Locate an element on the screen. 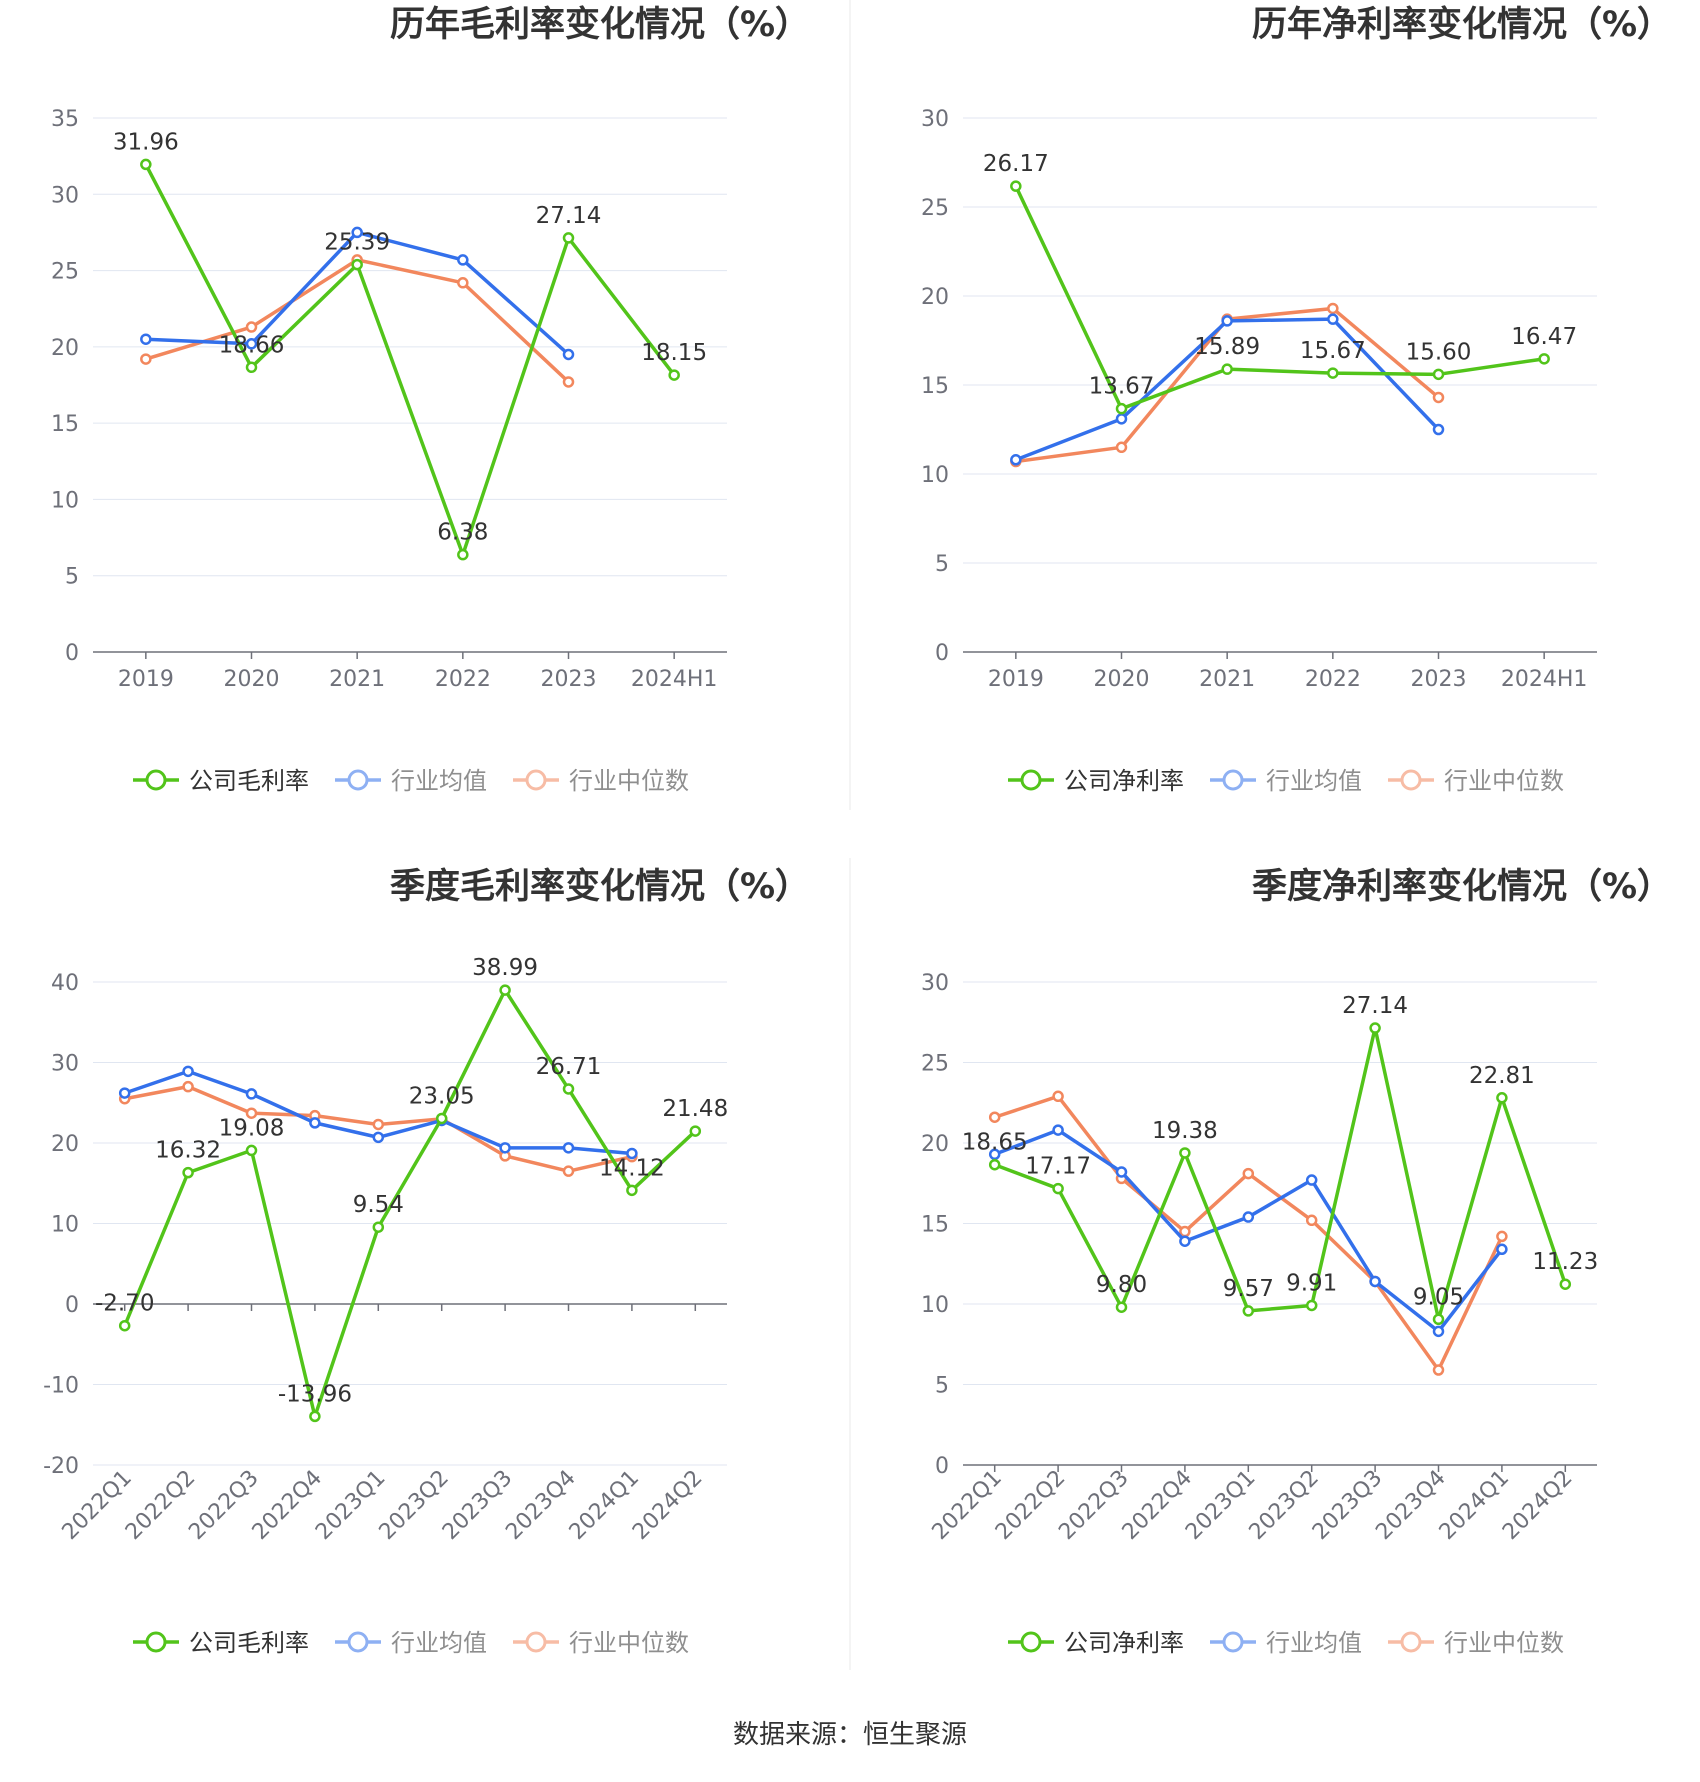  chart-title: 历年毛利率变化情况（%） is located at coordinates (600, 25).